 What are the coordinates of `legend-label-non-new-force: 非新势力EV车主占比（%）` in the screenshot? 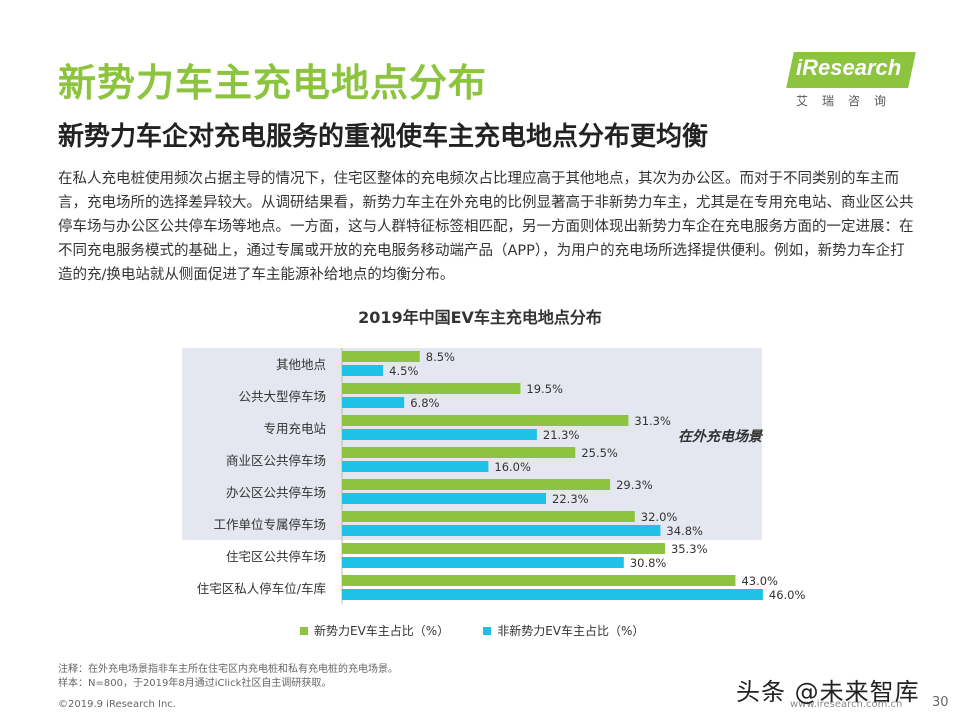 It's located at (571, 631).